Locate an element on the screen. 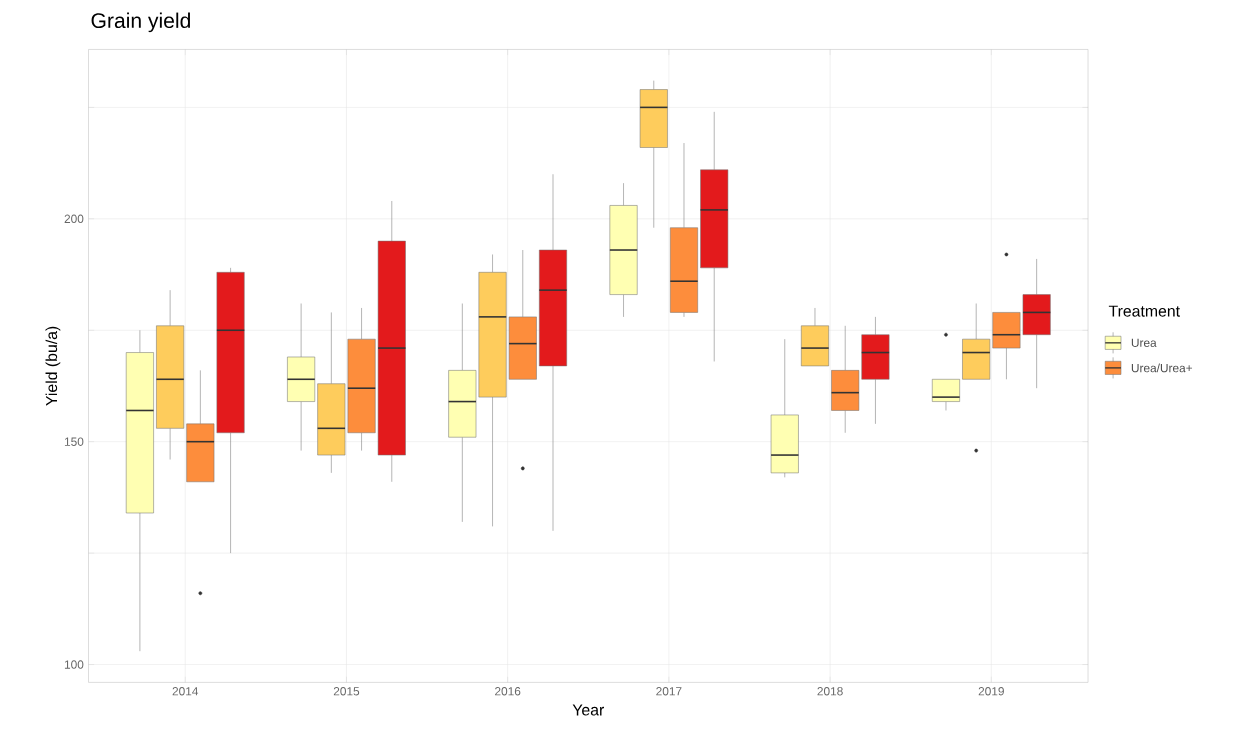  x-tick-label: 2018 is located at coordinates (830, 691).